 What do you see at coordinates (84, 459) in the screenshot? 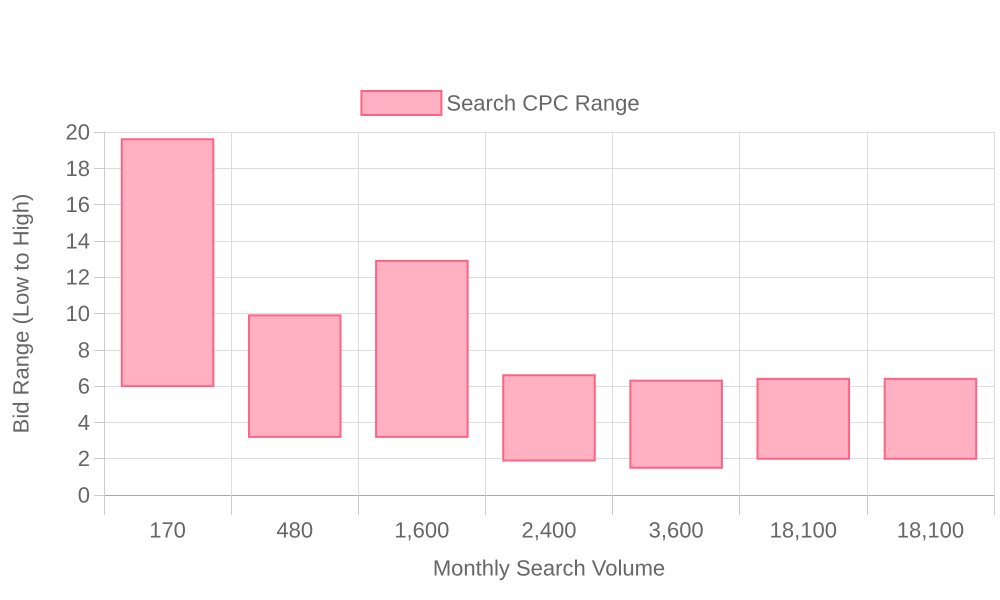
I see `y-tick-label: 2` at bounding box center [84, 459].